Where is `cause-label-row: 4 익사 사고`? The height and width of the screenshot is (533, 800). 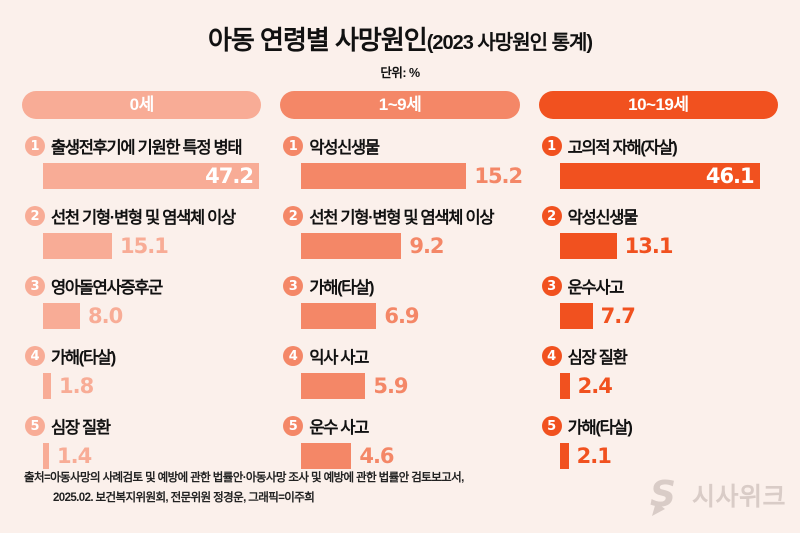 cause-label-row: 4 익사 사고 is located at coordinates (399, 356).